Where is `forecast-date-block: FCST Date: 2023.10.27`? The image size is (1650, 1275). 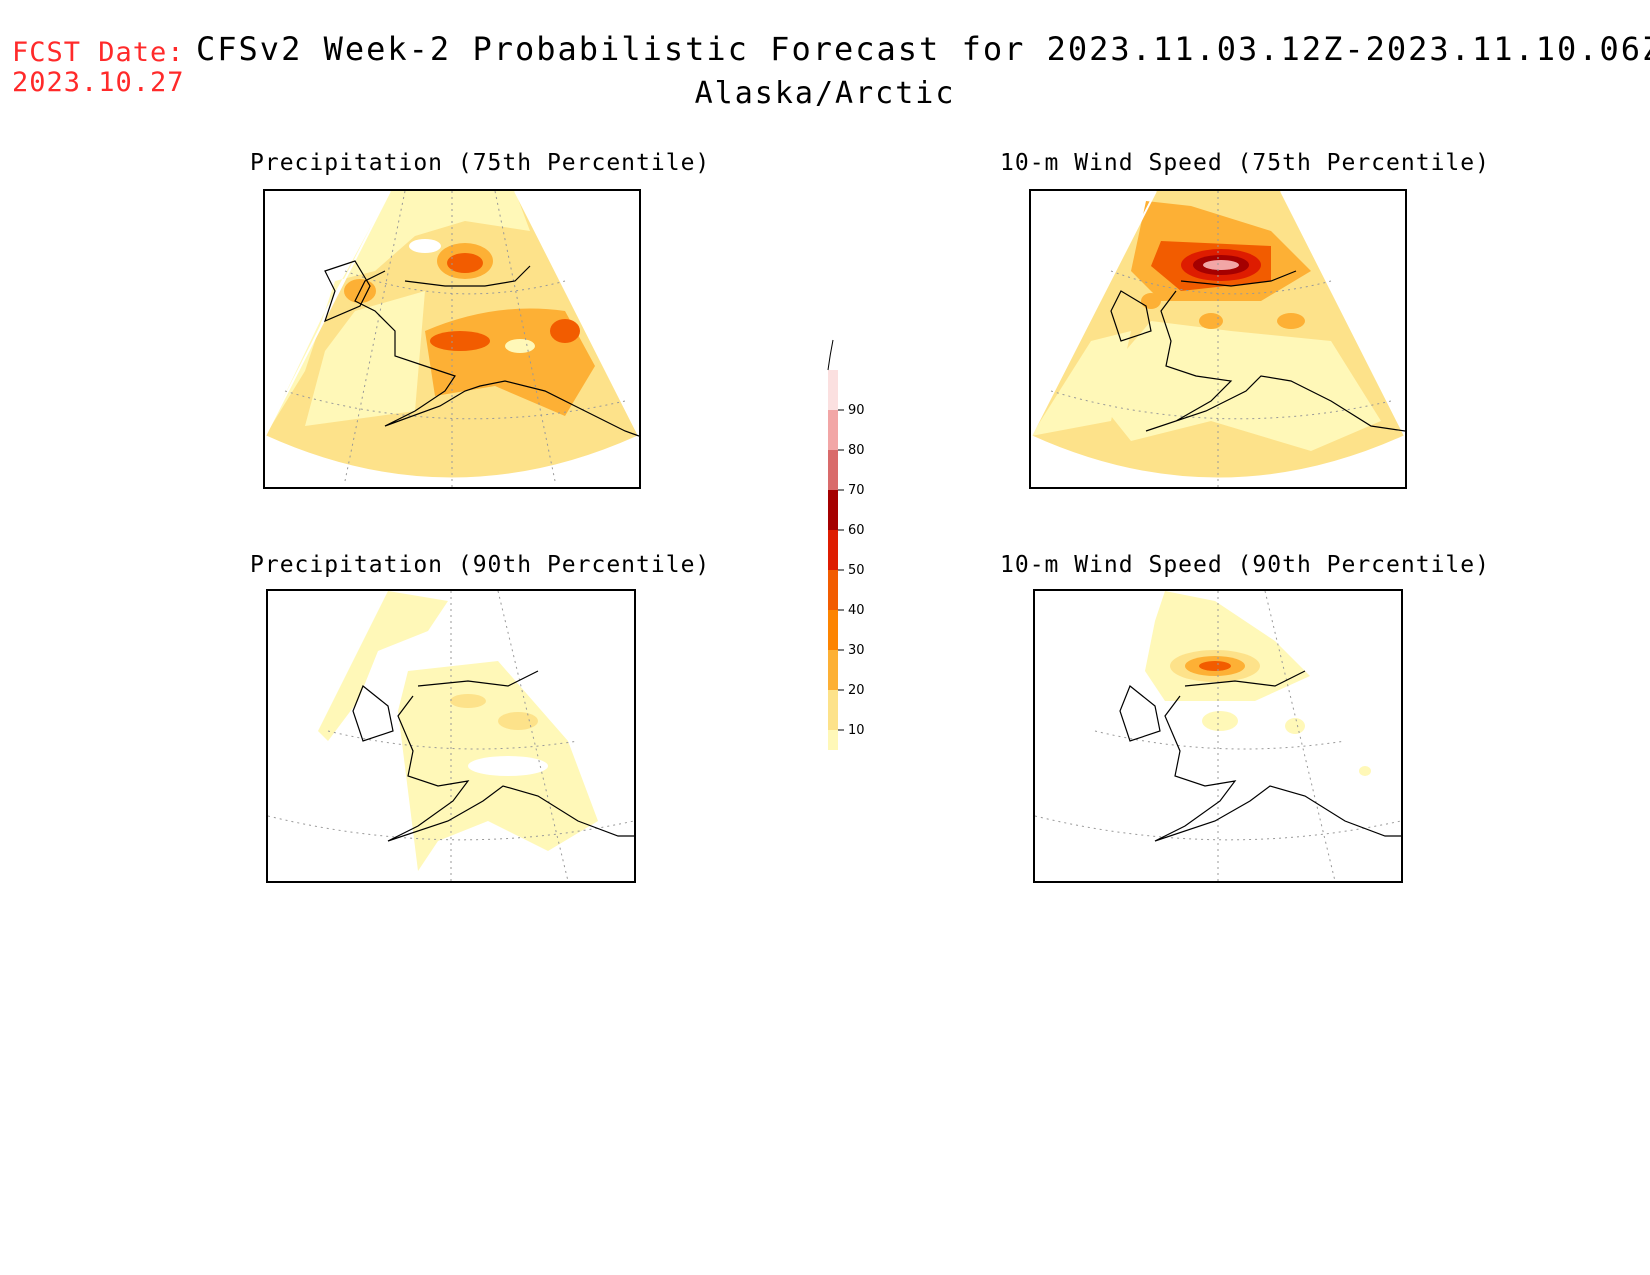 forecast-date-block: FCST Date: 2023.10.27 is located at coordinates (98, 68).